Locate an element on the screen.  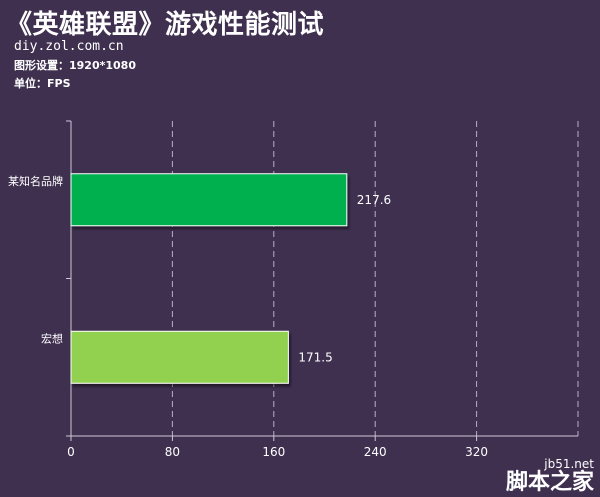
watermark: jb51.net 脚本之家 is located at coordinates (550, 476).